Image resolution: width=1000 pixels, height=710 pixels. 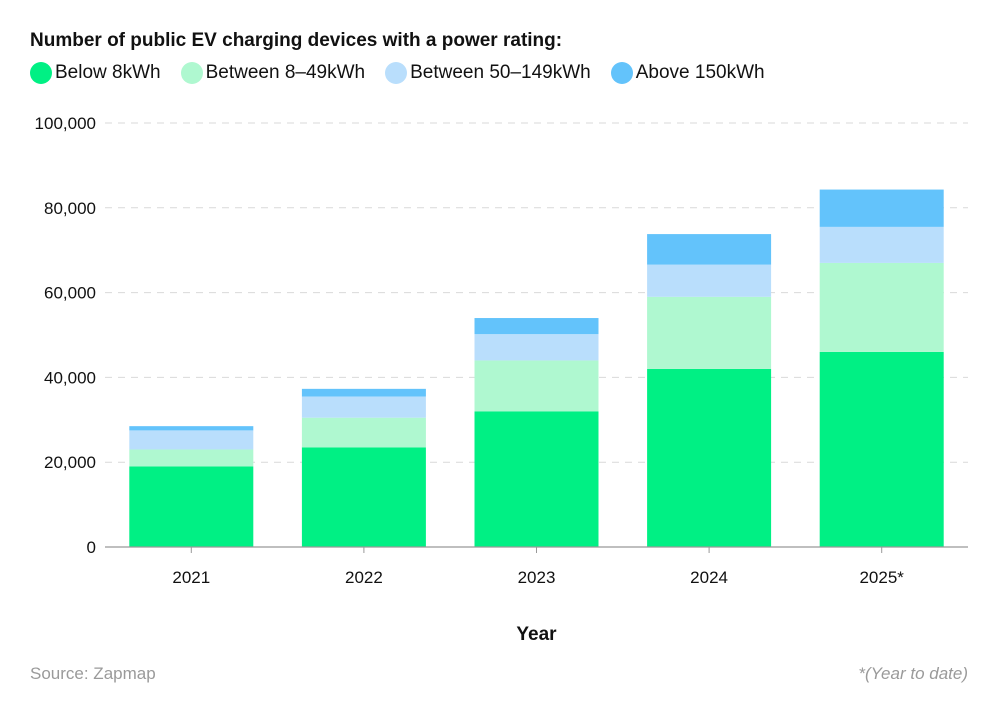 I want to click on legend-swatch-50-149kwh, so click(x=396, y=73).